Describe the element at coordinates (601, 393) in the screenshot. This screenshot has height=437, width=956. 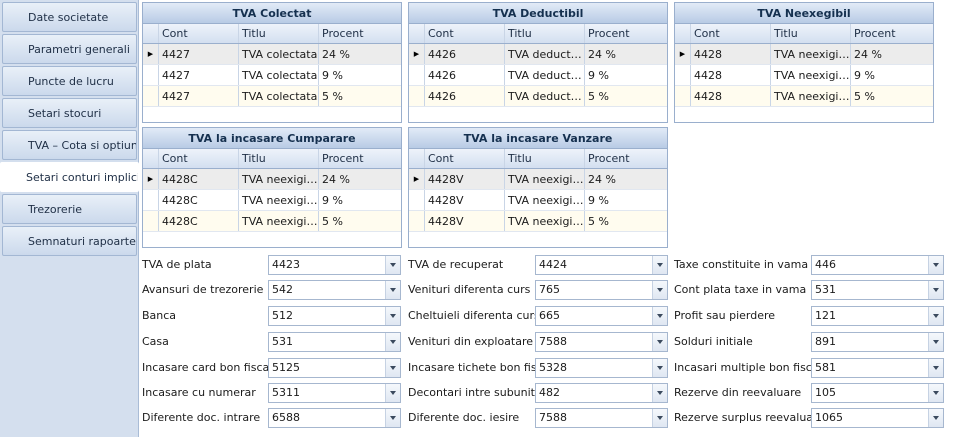
I see `account-combo: 482` at that location.